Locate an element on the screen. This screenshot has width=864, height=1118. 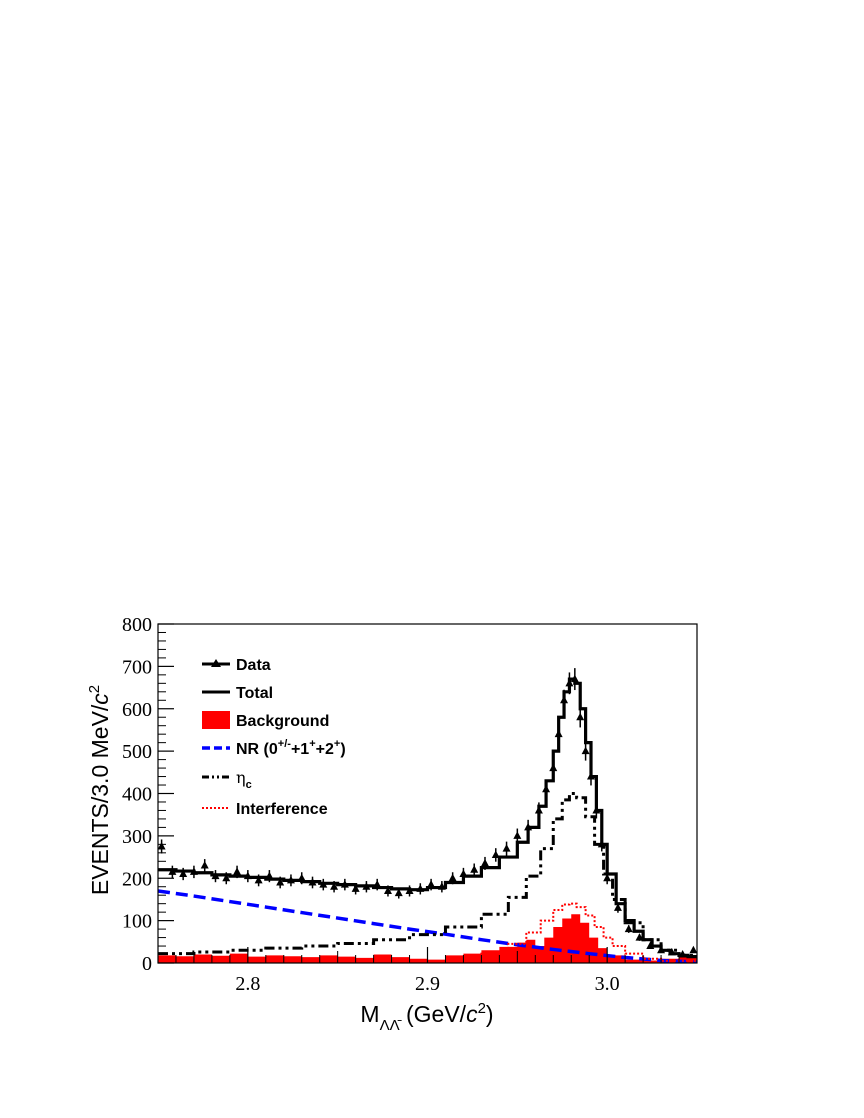
etac-curve is located at coordinates (427, 875).